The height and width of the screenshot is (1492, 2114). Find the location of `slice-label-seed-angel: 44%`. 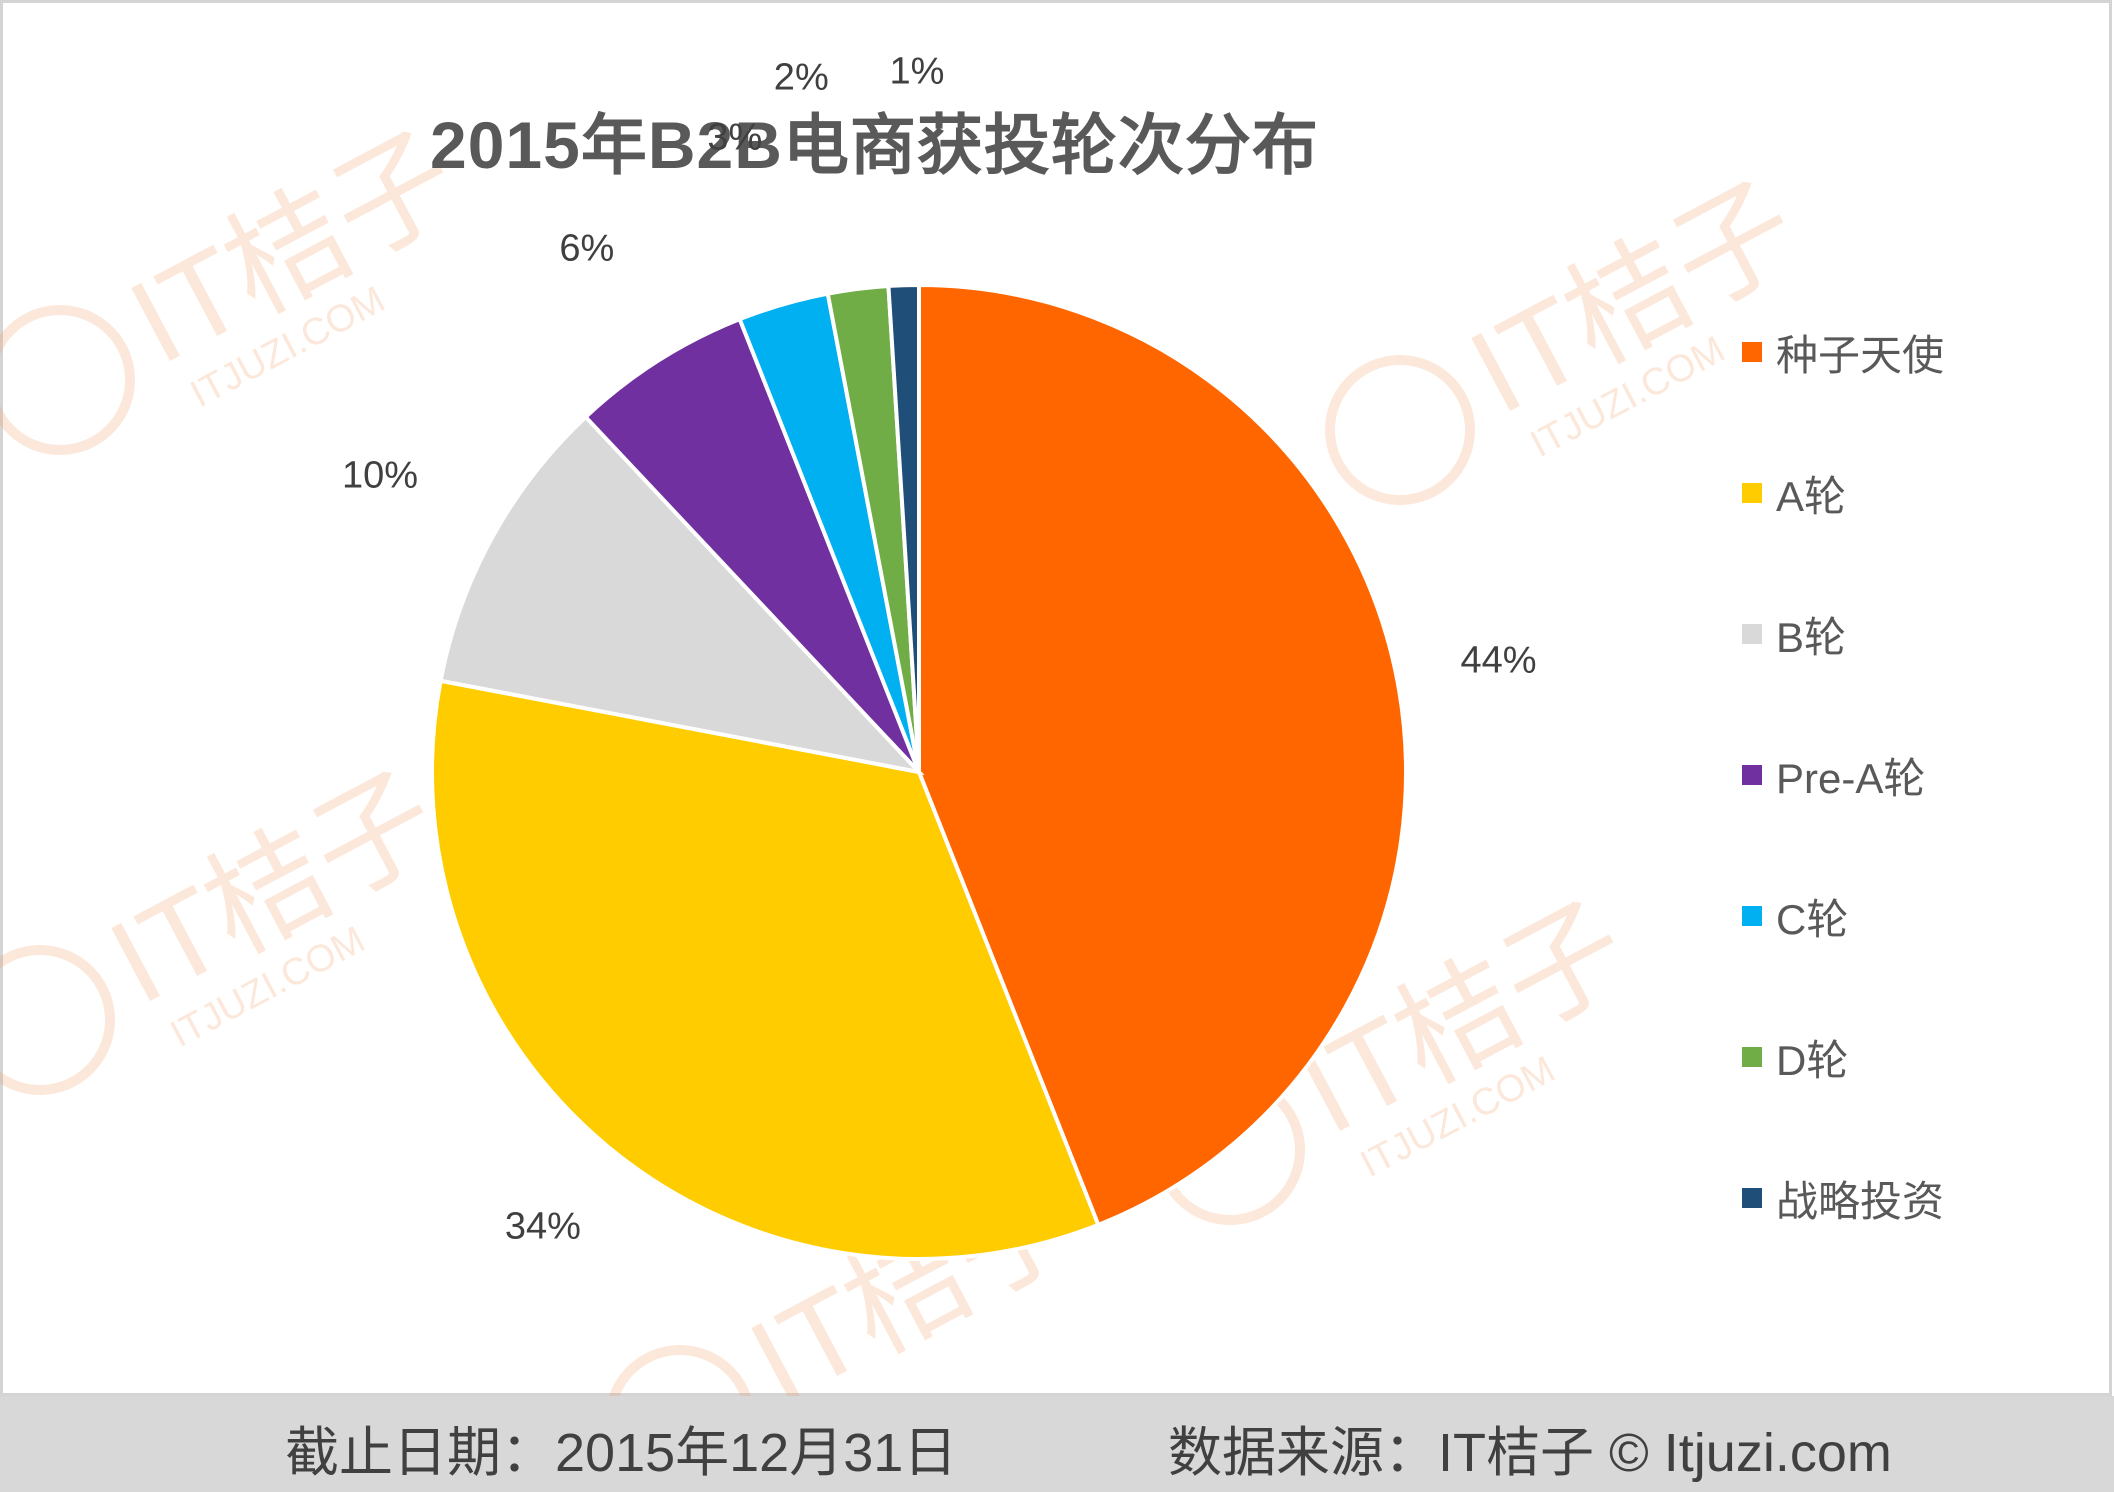

slice-label-seed-angel: 44% is located at coordinates (1498, 660).